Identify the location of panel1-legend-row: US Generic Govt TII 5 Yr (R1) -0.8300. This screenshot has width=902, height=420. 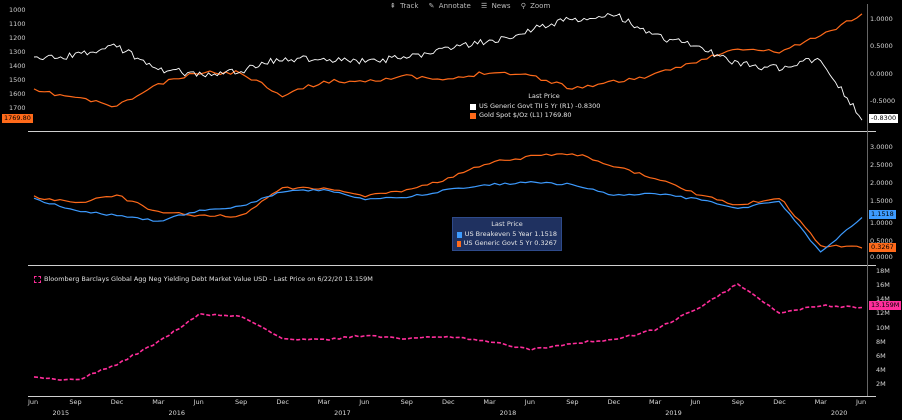
(544, 106).